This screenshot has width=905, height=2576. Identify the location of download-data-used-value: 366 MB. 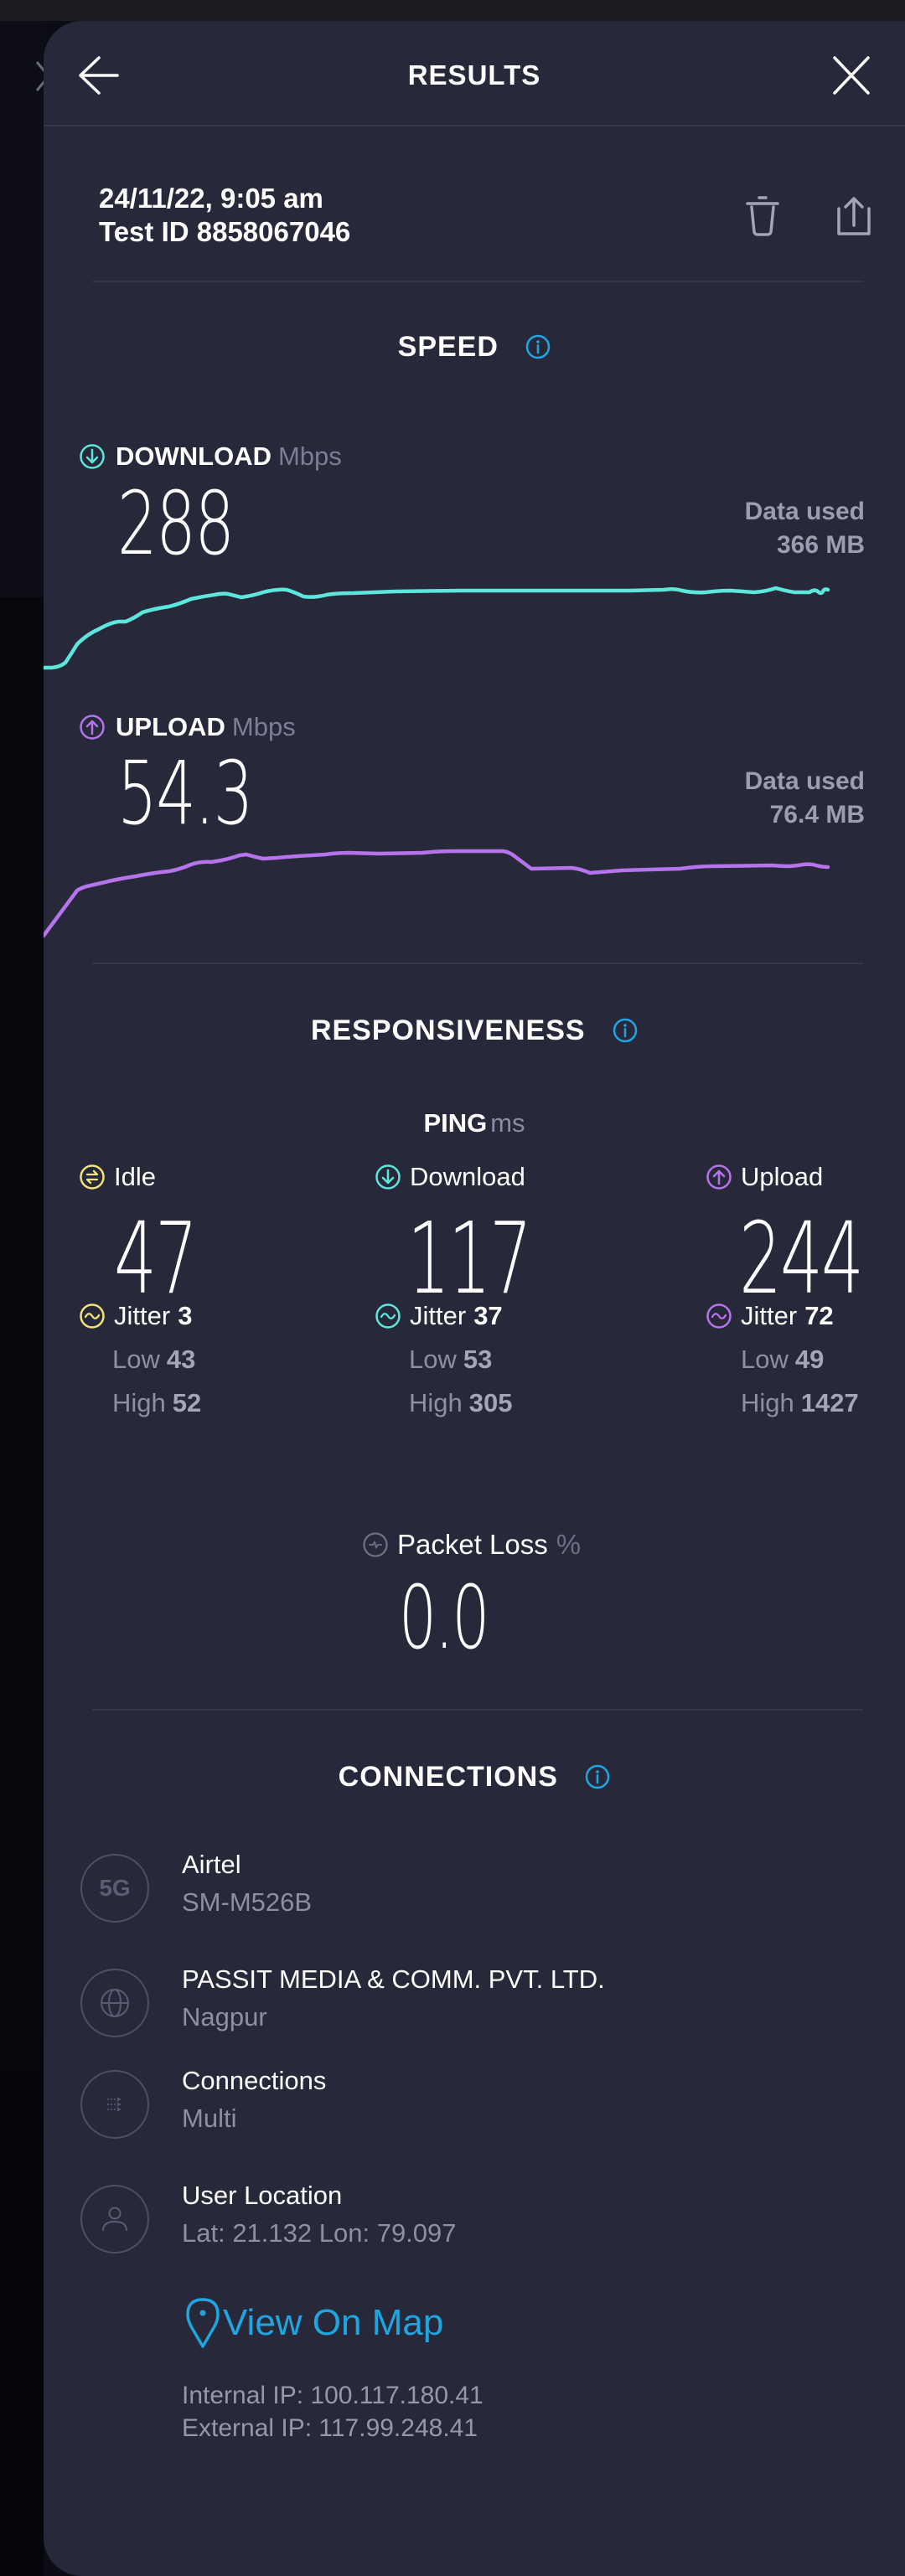
(820, 545).